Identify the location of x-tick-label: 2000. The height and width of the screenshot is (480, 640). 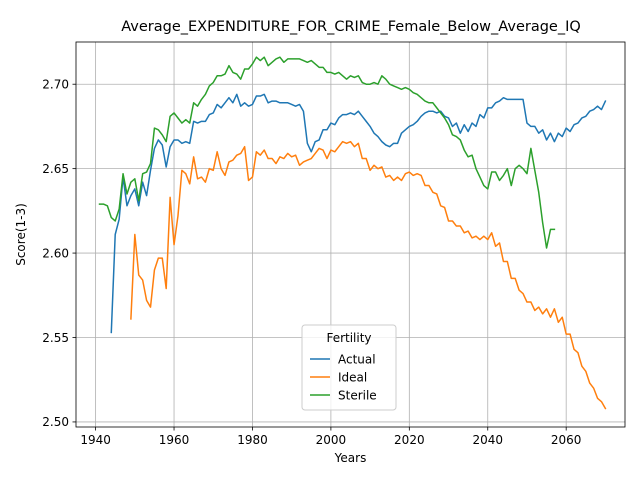
(331, 440).